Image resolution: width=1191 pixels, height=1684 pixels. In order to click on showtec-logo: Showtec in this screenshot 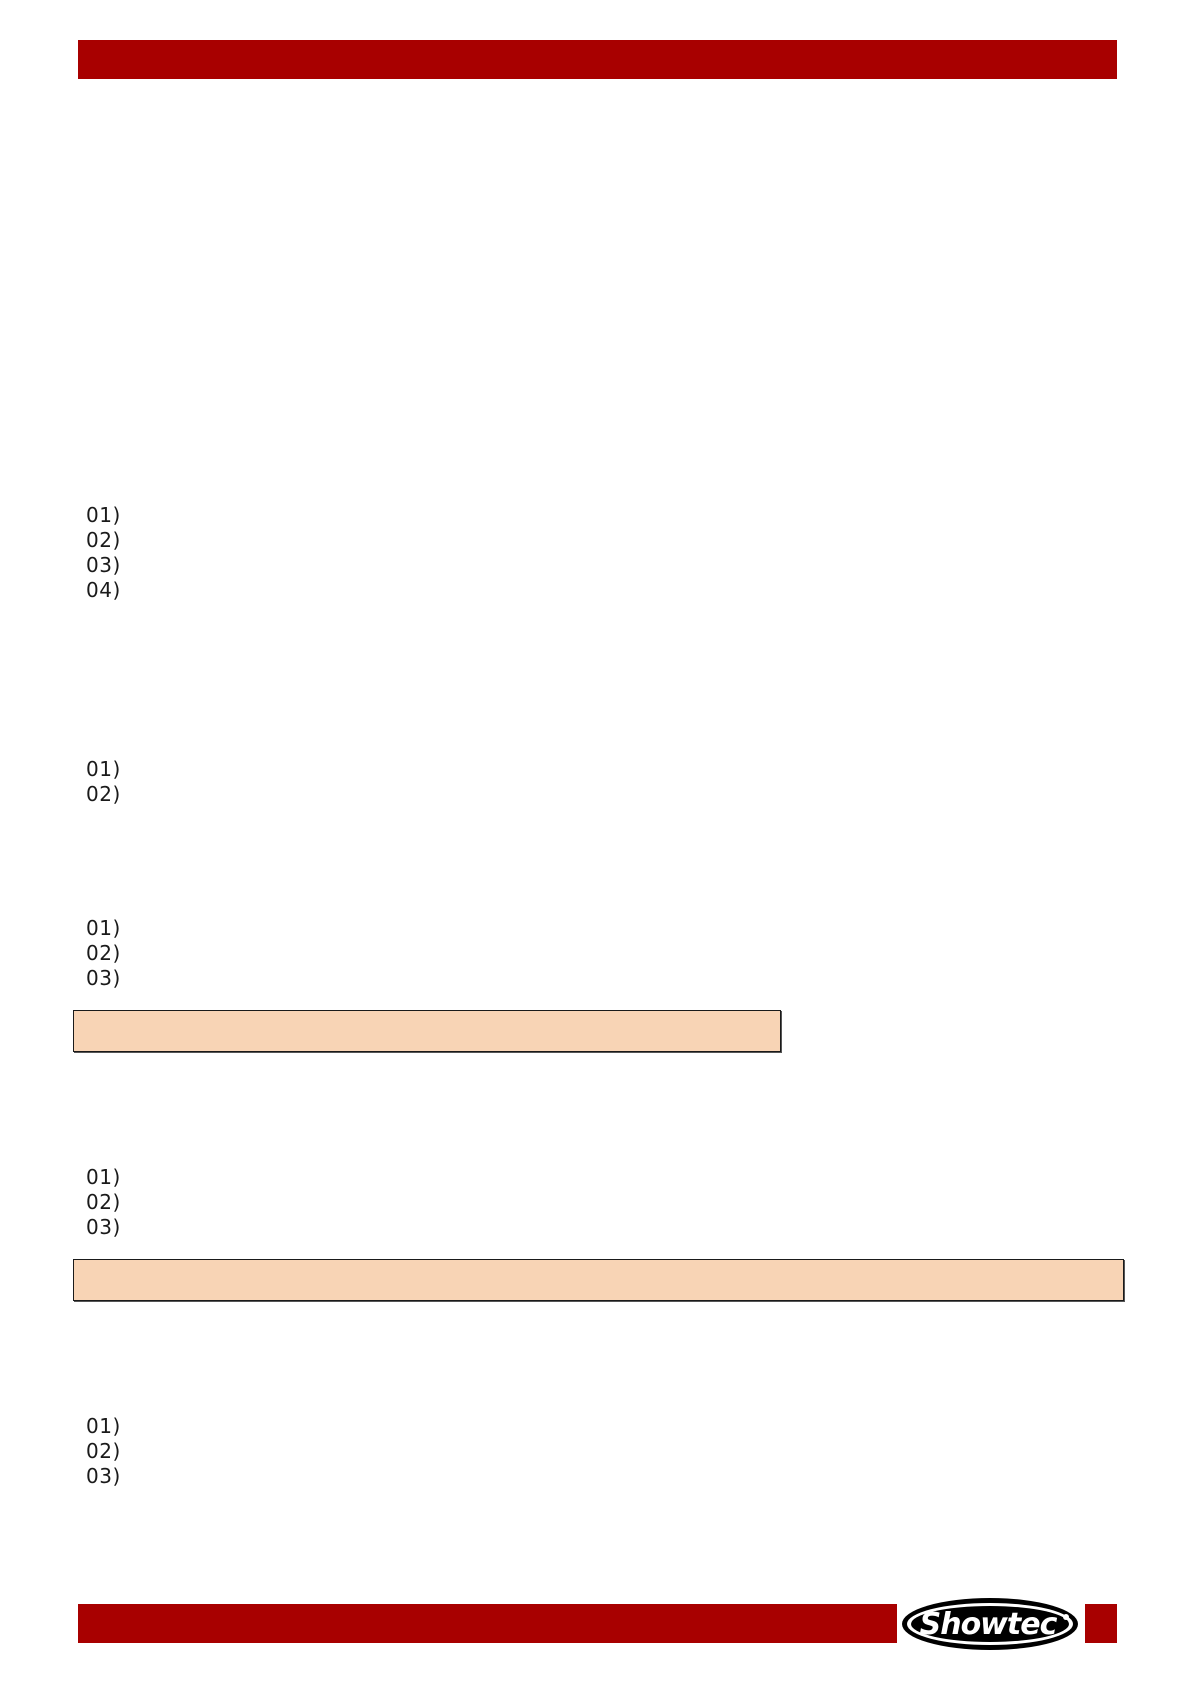, I will do `click(990, 1624)`.